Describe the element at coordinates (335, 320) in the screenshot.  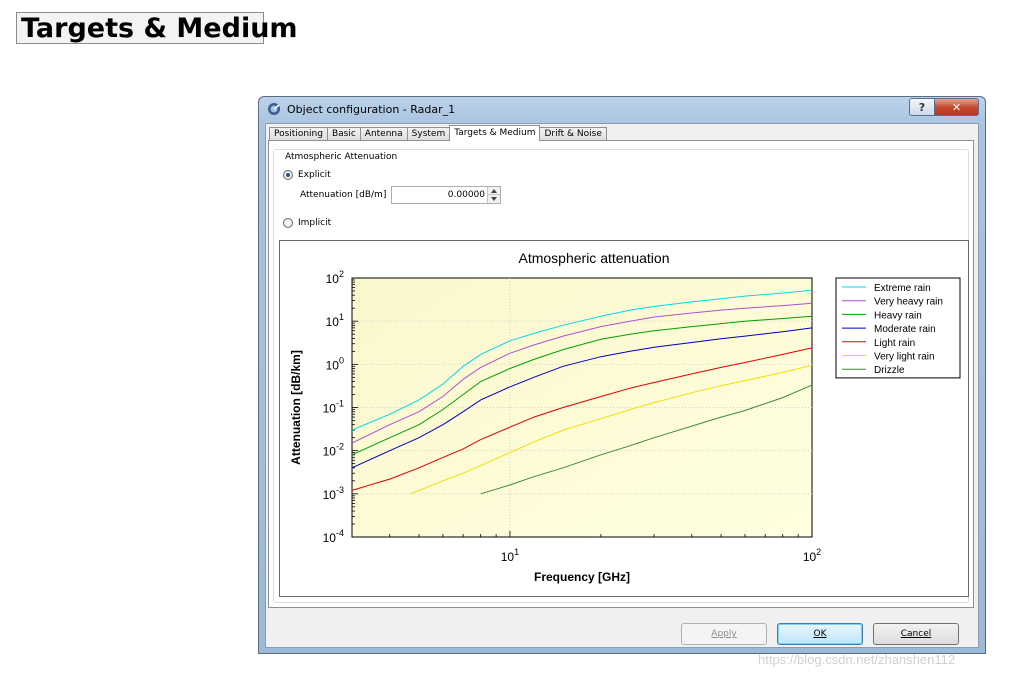
I see `y-tick-label: 10¹` at that location.